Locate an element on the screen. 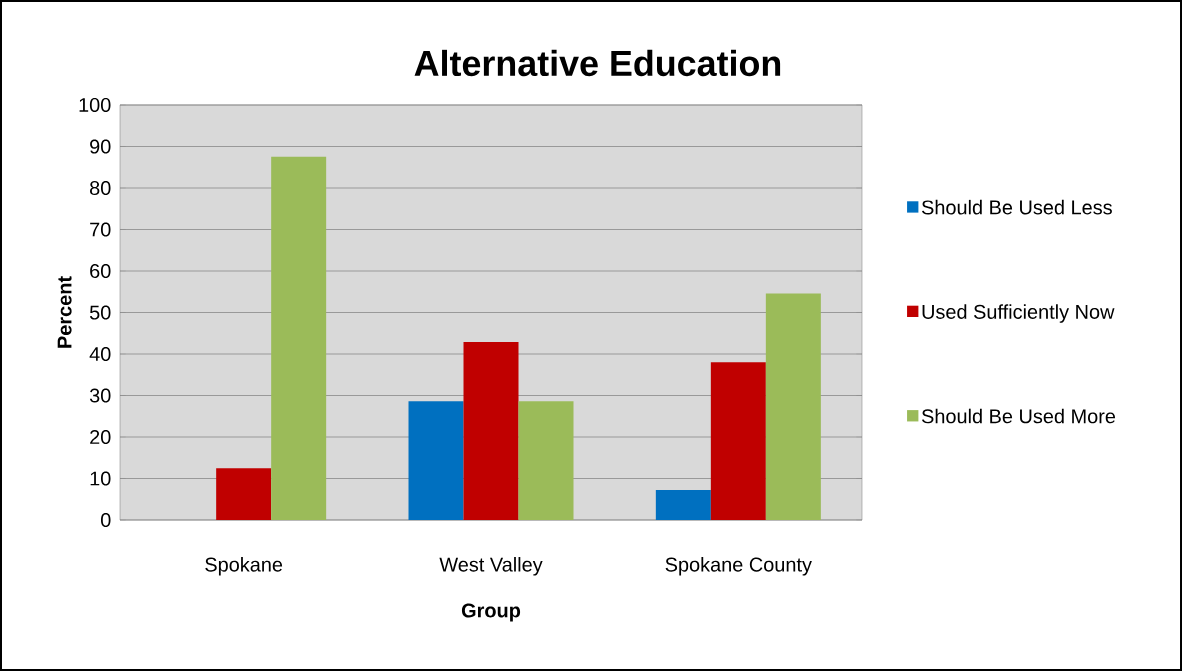 This screenshot has width=1182, height=671. x-tick-label: Spokane is located at coordinates (244, 566).